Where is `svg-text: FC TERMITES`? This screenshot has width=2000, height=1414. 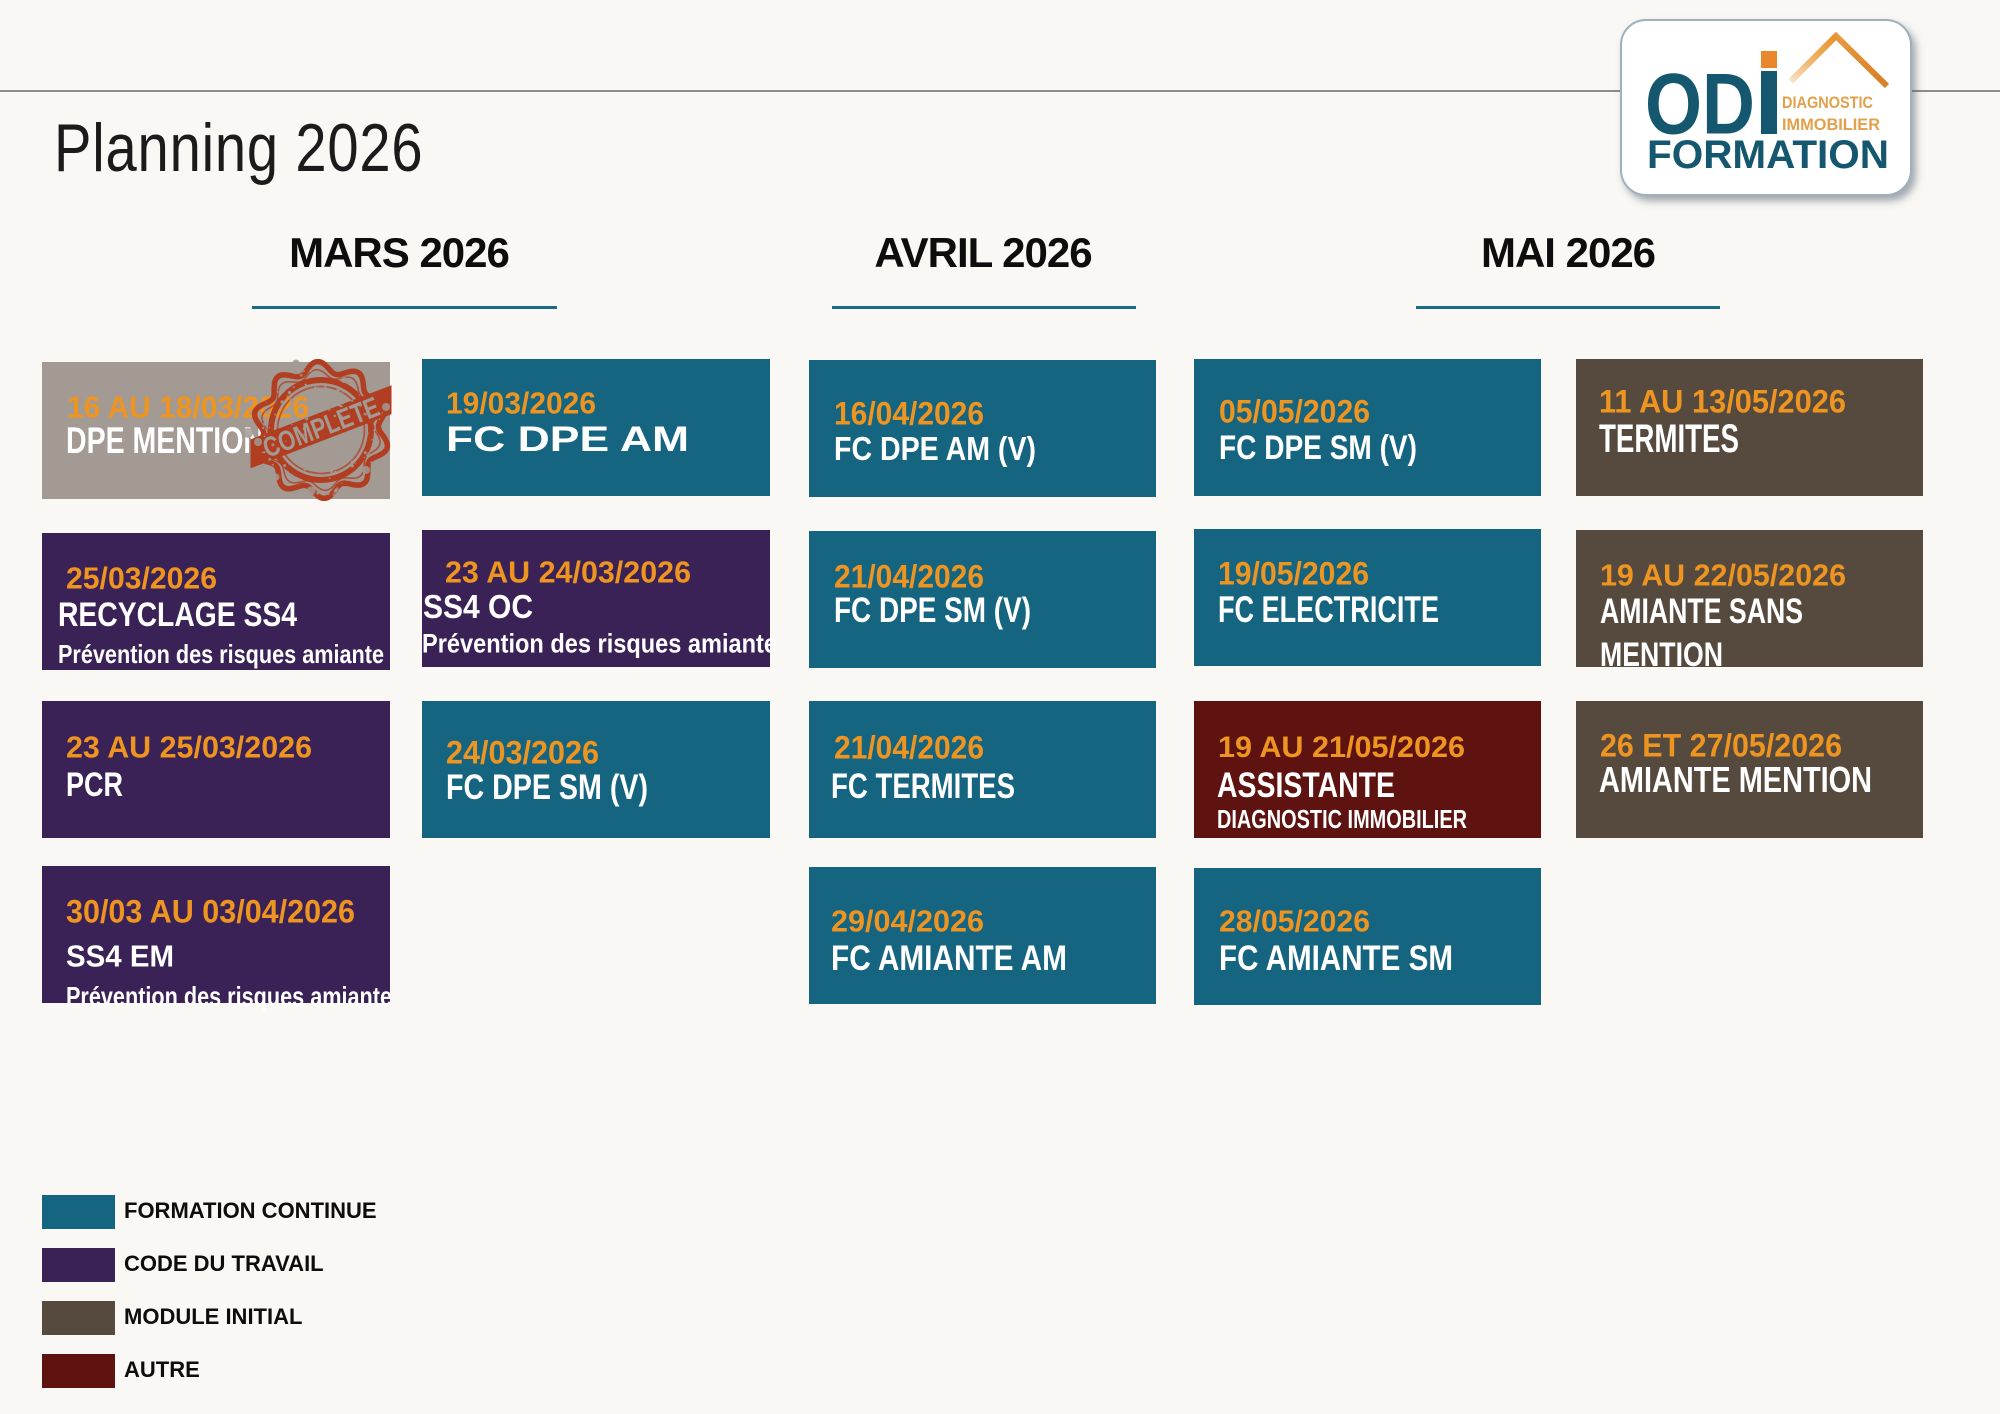 svg-text: FC TERMITES is located at coordinates (923, 786).